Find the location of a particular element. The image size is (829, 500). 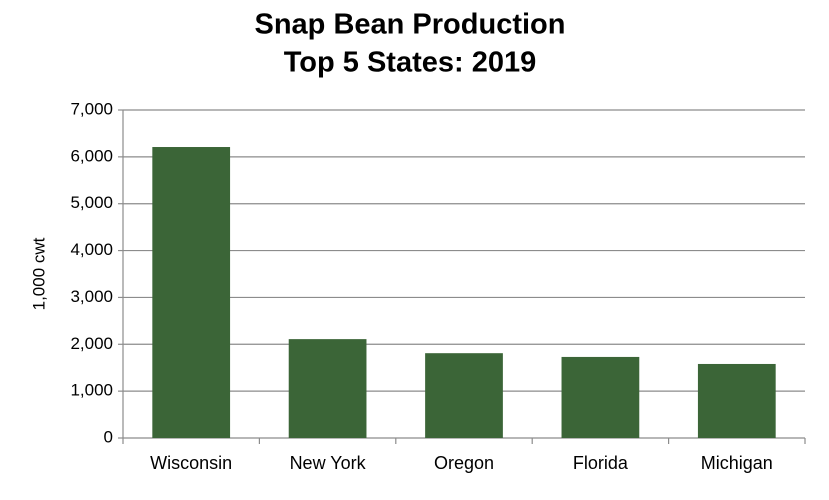

x-tick-label: New York is located at coordinates (328, 463).